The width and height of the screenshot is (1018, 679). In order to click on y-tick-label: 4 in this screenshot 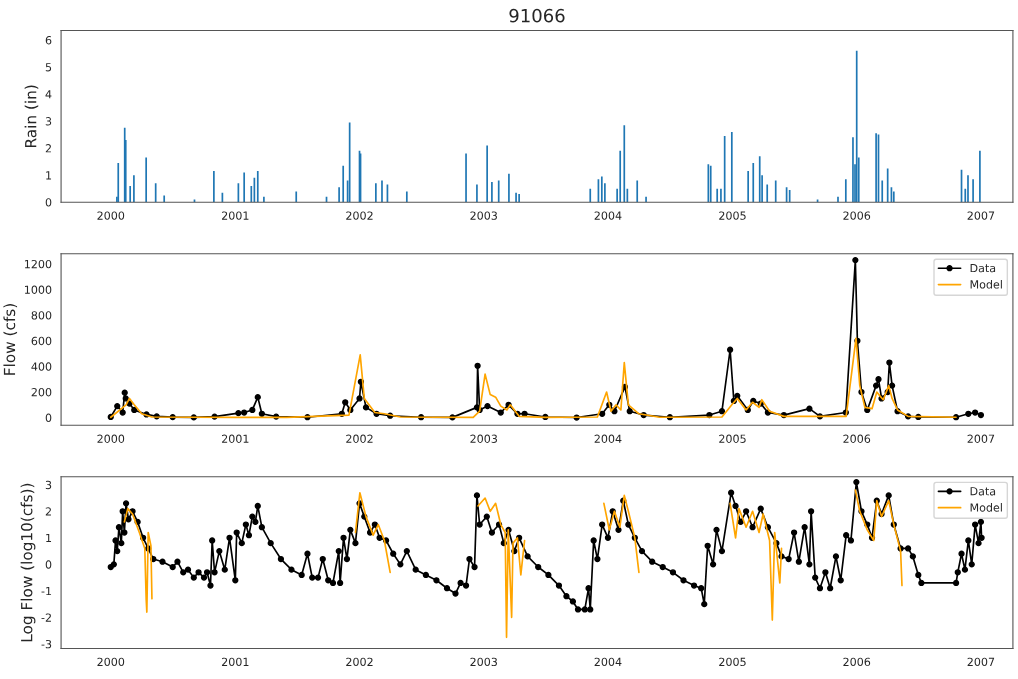, I will do `click(48, 94)`.